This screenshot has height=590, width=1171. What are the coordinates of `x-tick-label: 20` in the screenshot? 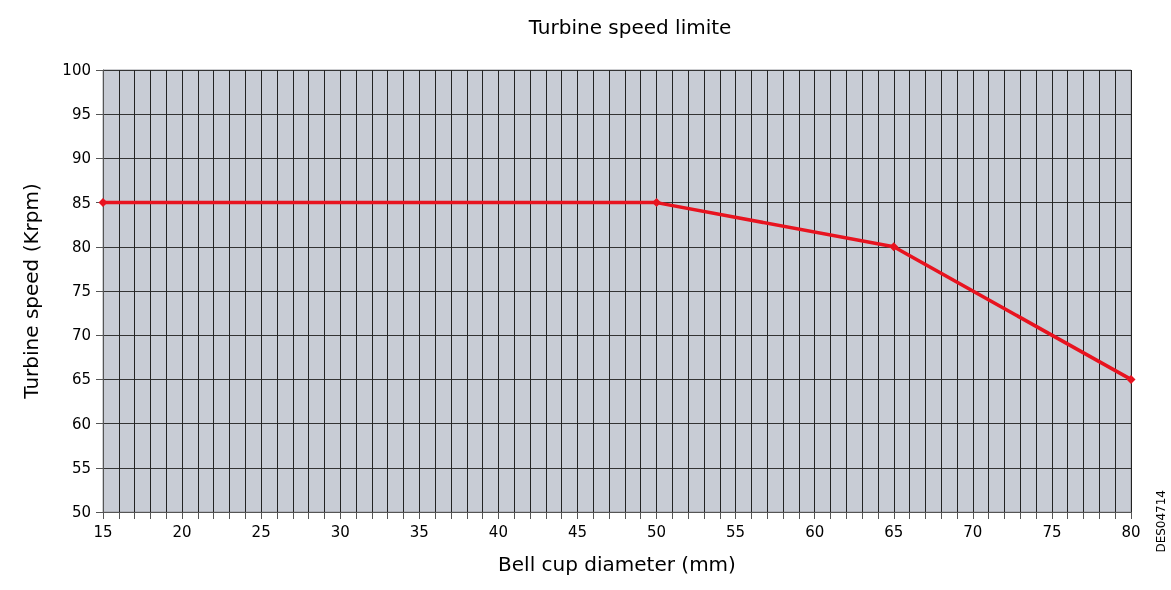 It's located at (182, 531).